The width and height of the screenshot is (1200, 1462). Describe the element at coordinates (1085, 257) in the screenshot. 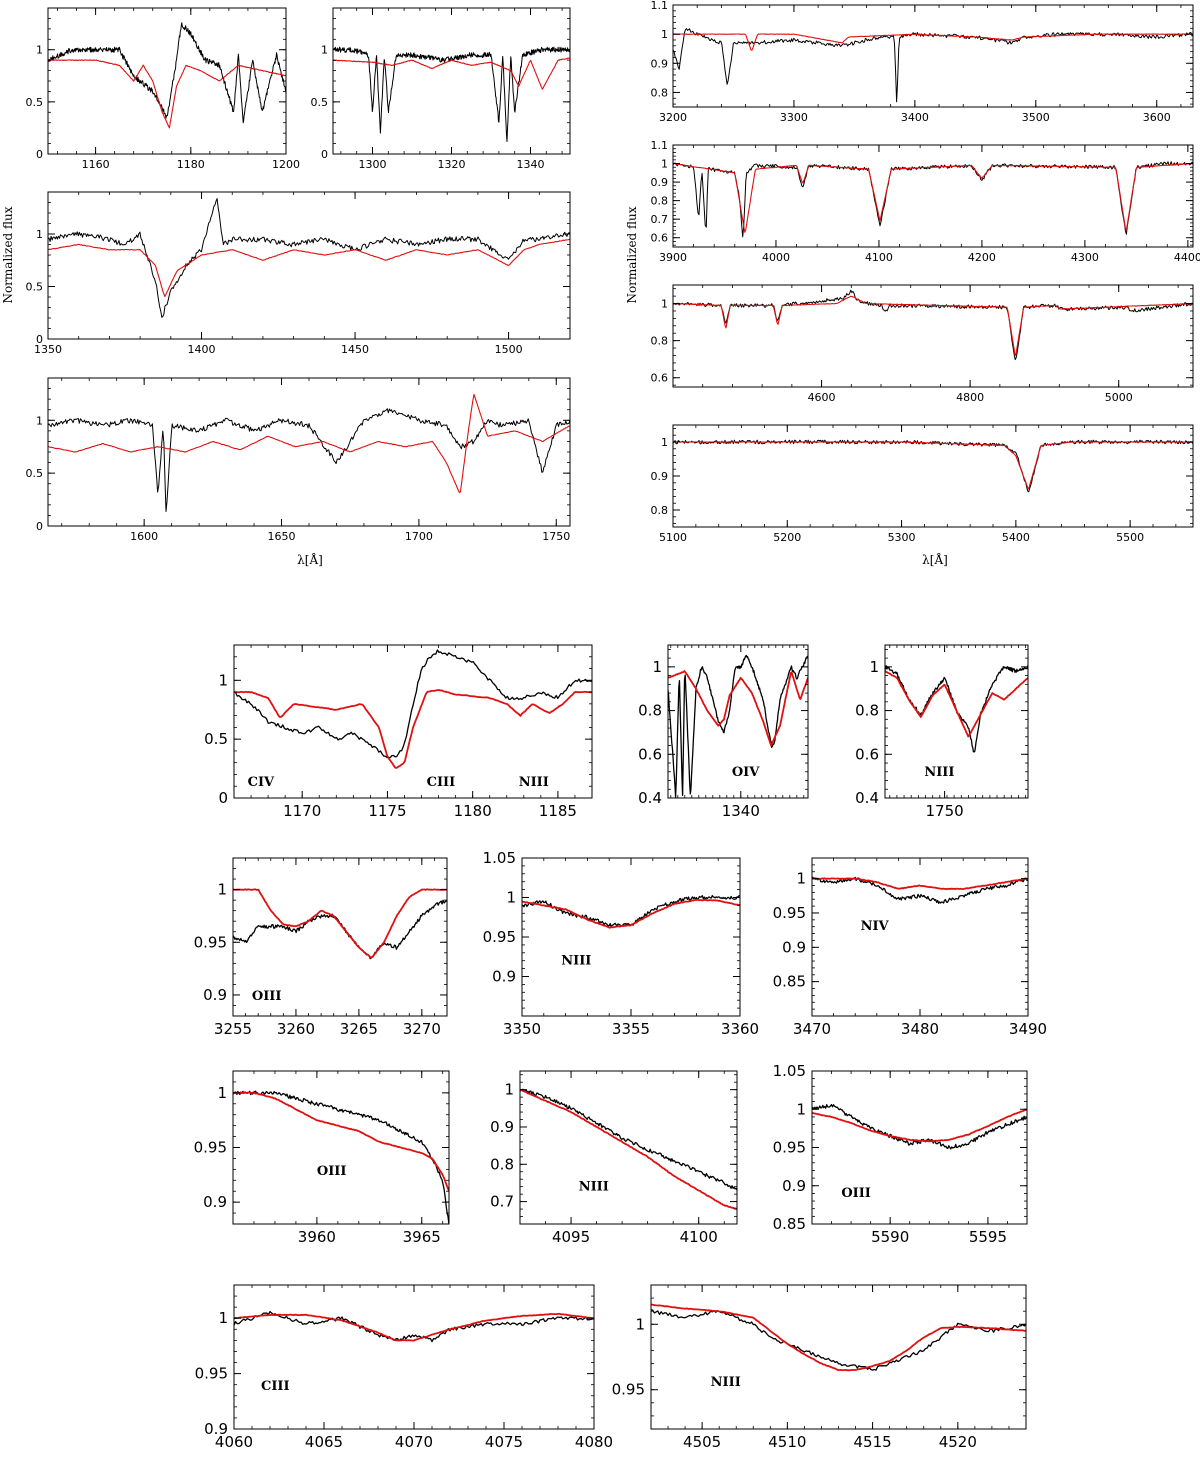

I see `x-tick-label: 4300` at that location.